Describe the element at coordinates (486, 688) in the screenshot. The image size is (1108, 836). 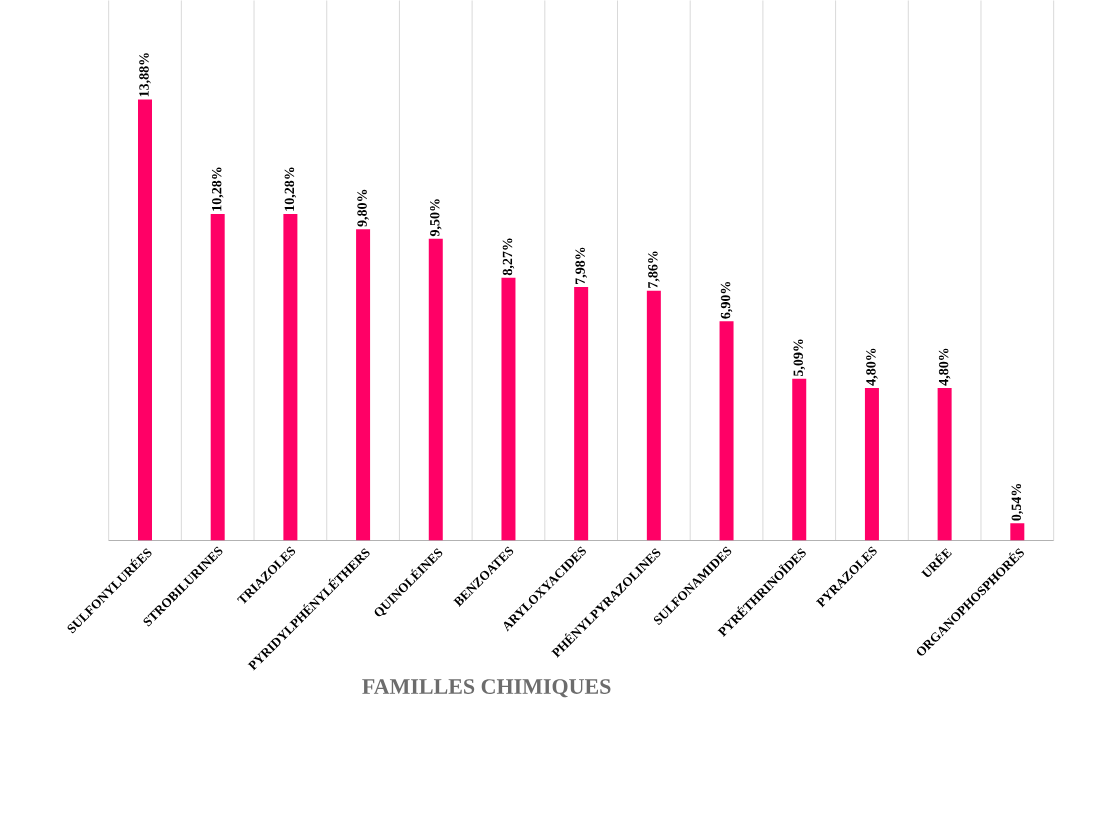
I see `x-axis-title: FAMILLES CHIMIQUES` at that location.